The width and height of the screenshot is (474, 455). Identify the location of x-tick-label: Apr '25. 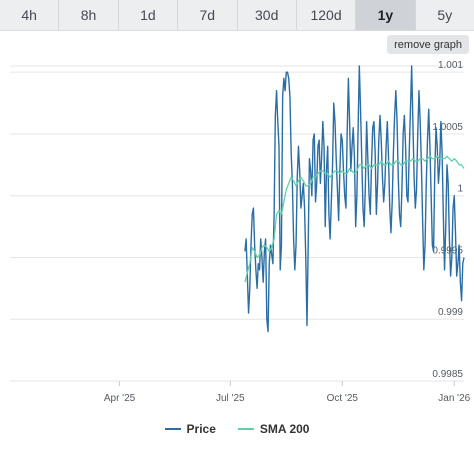
(120, 398).